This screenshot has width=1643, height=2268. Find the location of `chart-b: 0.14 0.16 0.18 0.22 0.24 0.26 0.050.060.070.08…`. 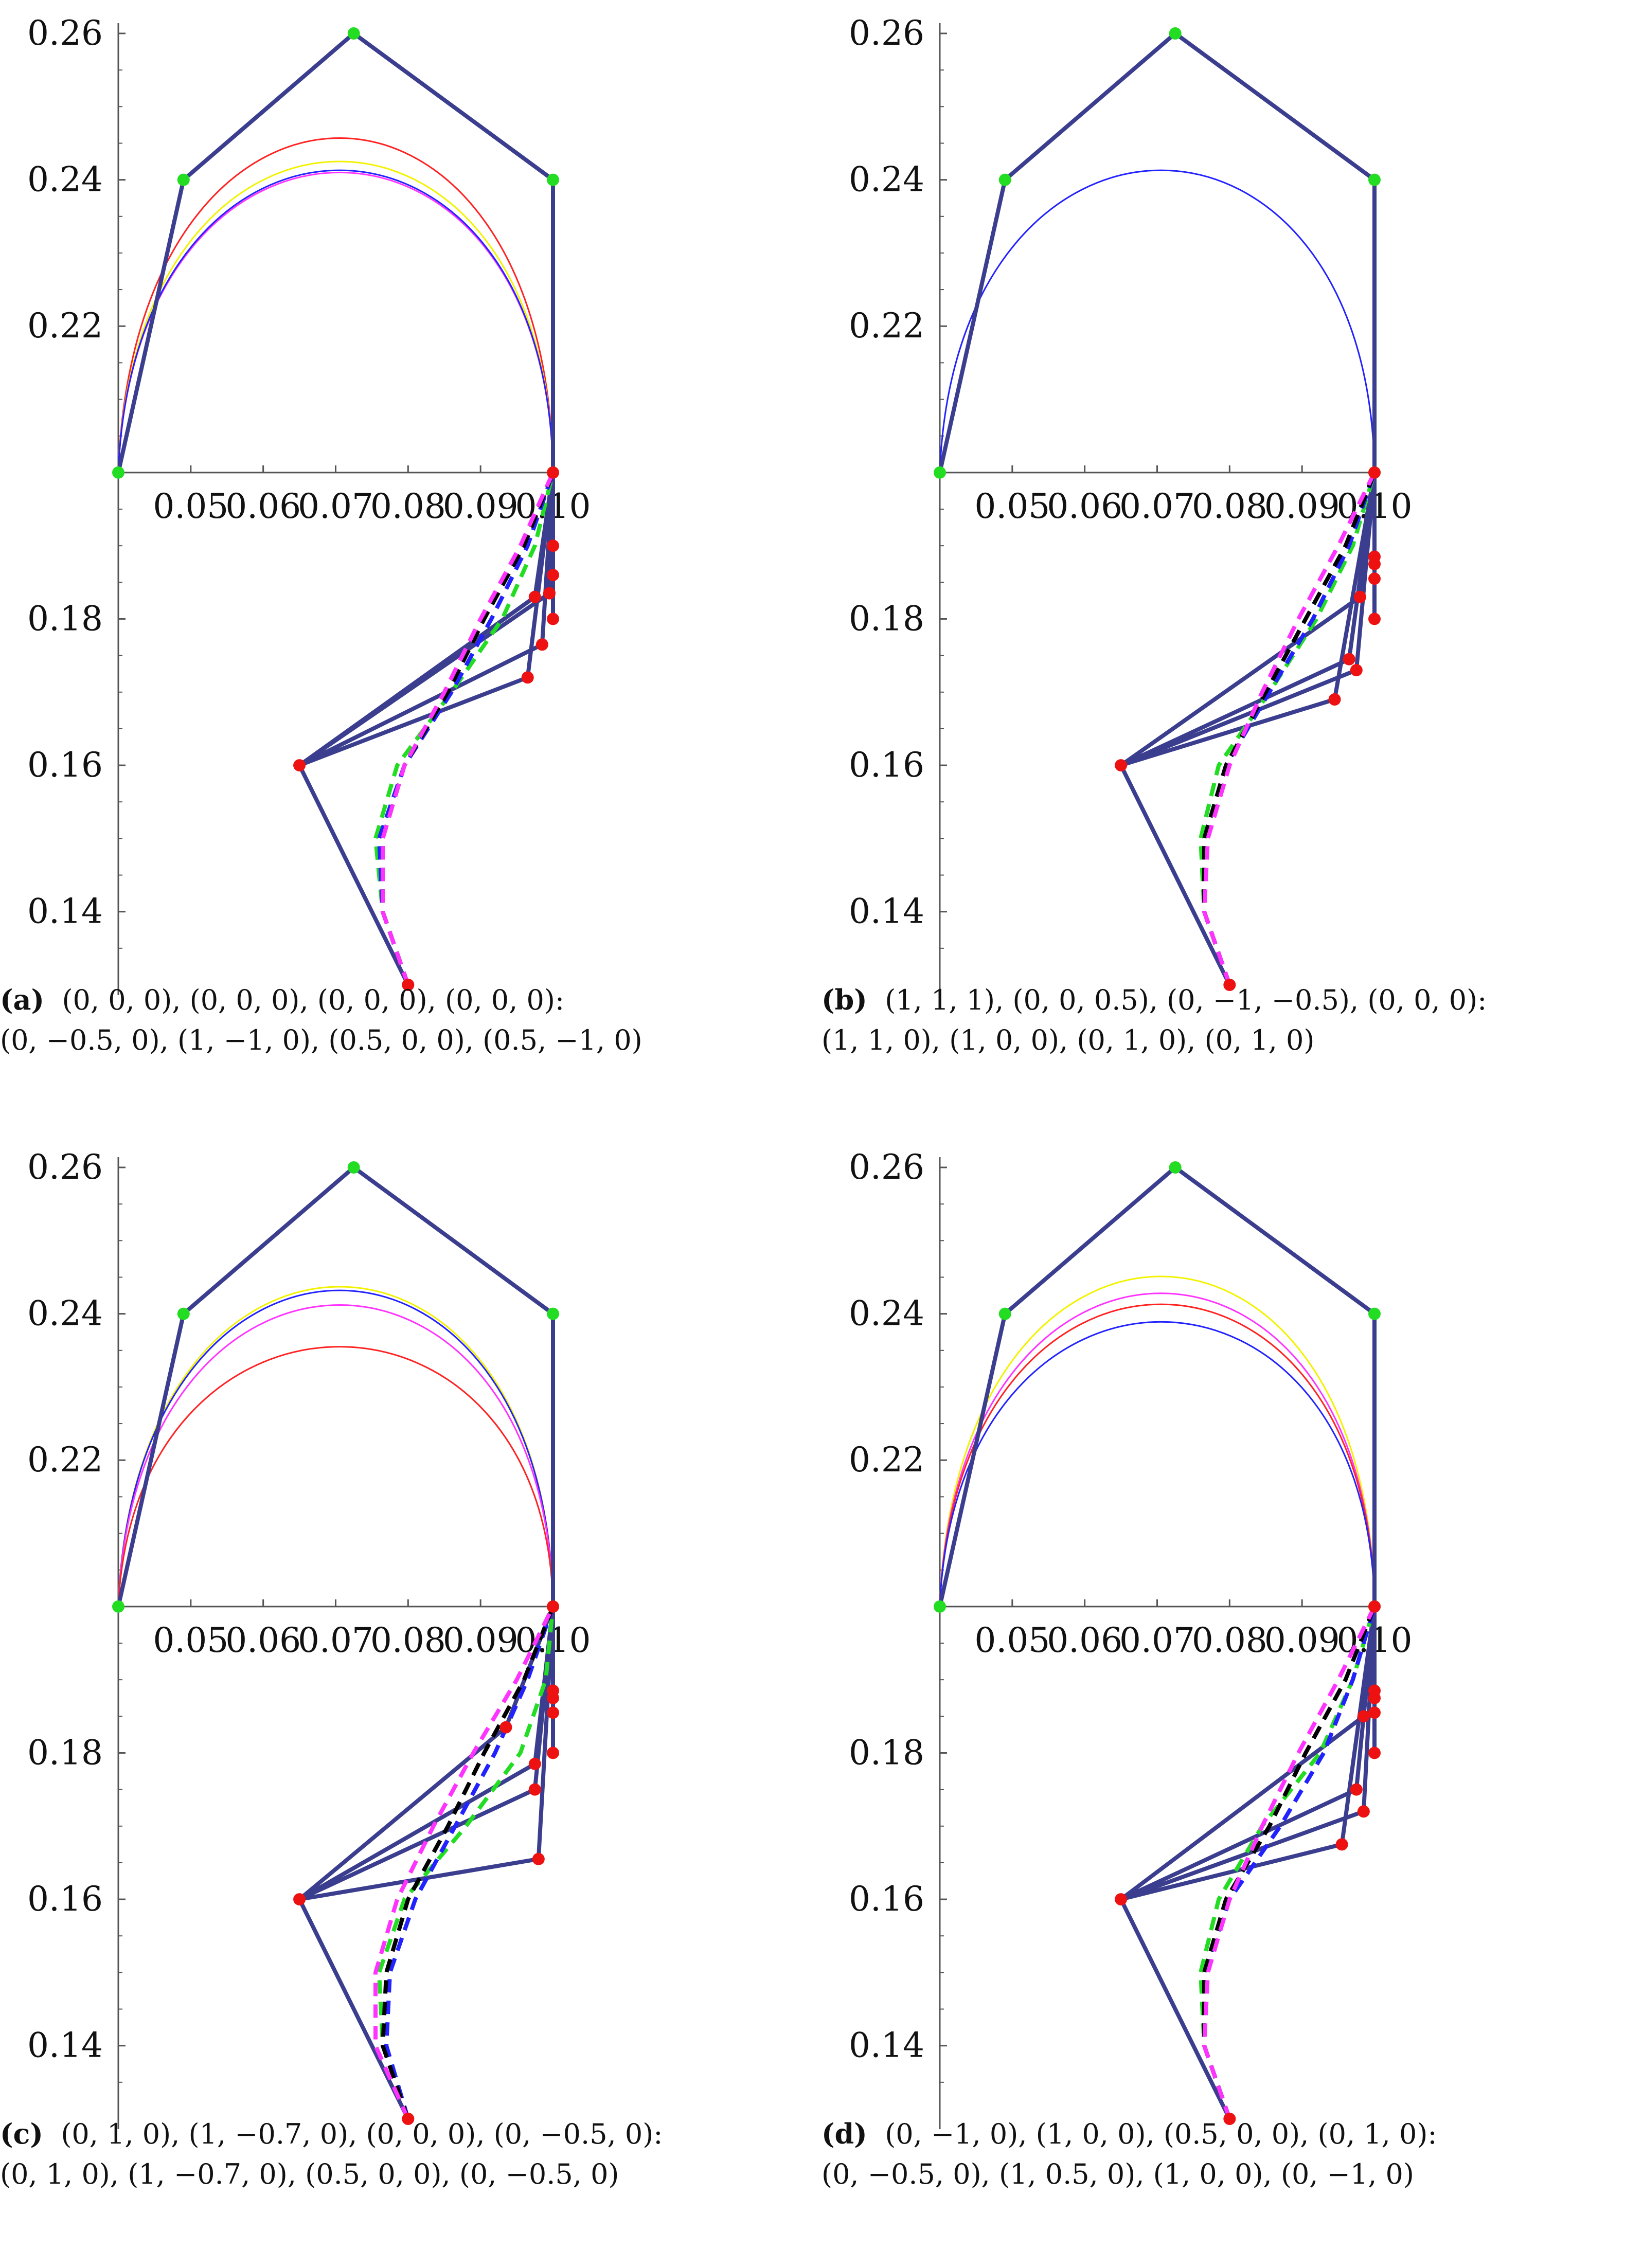

chart-b: 0.14 0.16 0.18 0.22 0.24 0.26 0.050.060.070.08… is located at coordinates (1130, 504).